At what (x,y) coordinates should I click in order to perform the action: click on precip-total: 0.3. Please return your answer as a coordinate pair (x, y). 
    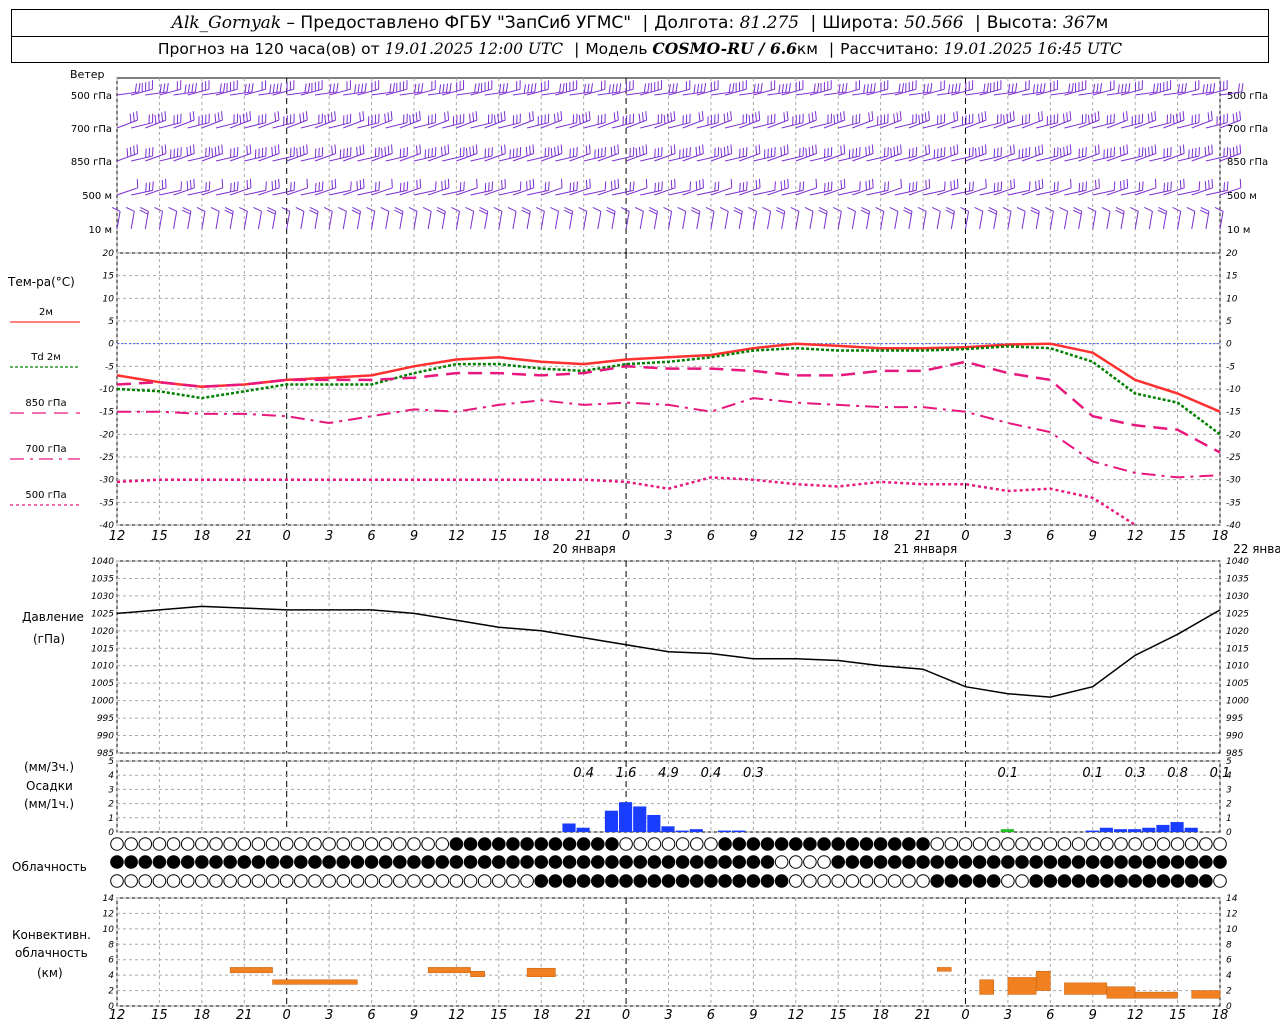
    Looking at the image, I should click on (1135, 773).